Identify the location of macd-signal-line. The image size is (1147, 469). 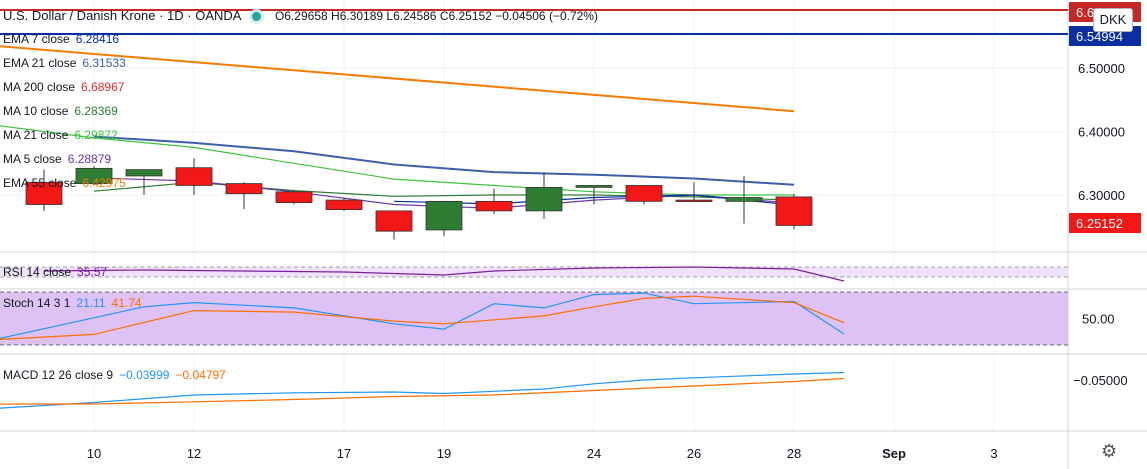
(422, 391).